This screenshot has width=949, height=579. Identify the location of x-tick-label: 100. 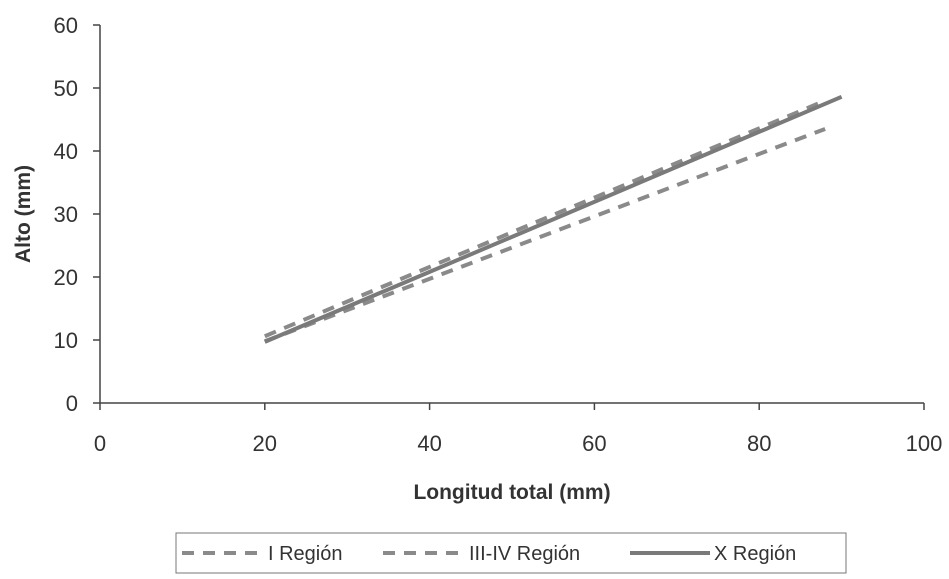
(924, 443).